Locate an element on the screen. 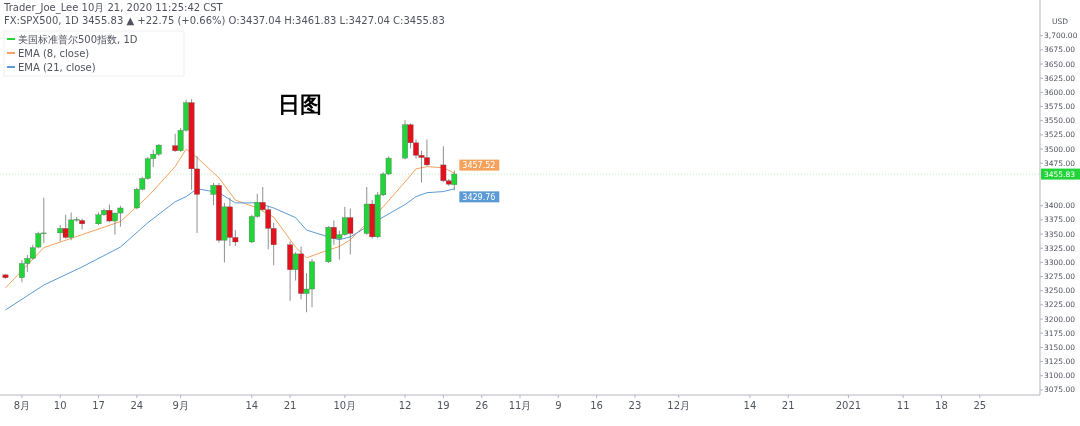 The height and width of the screenshot is (426, 1080). x-tick-label: 11月 is located at coordinates (520, 405).